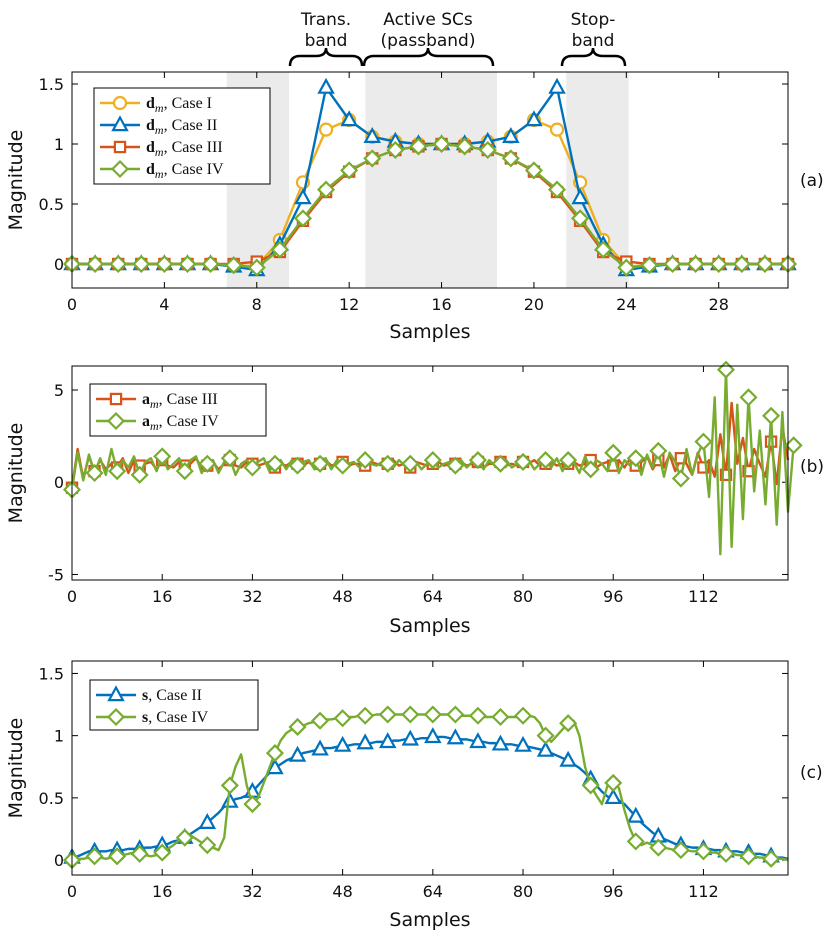 The width and height of the screenshot is (830, 939). I want to click on stop-band-brace, so click(593, 57).